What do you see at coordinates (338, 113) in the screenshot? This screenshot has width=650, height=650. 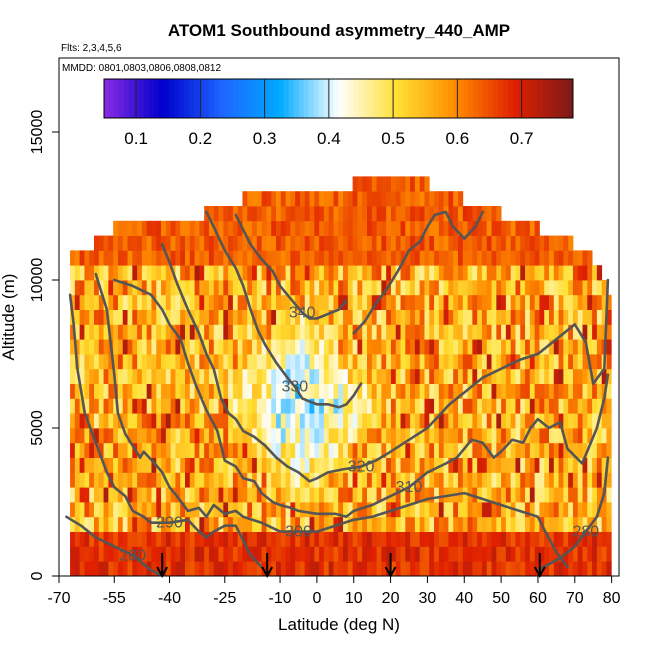 I see `colorbar: 0.1 0.2 0.3 0.4 0.5 0.6 0.7` at bounding box center [338, 113].